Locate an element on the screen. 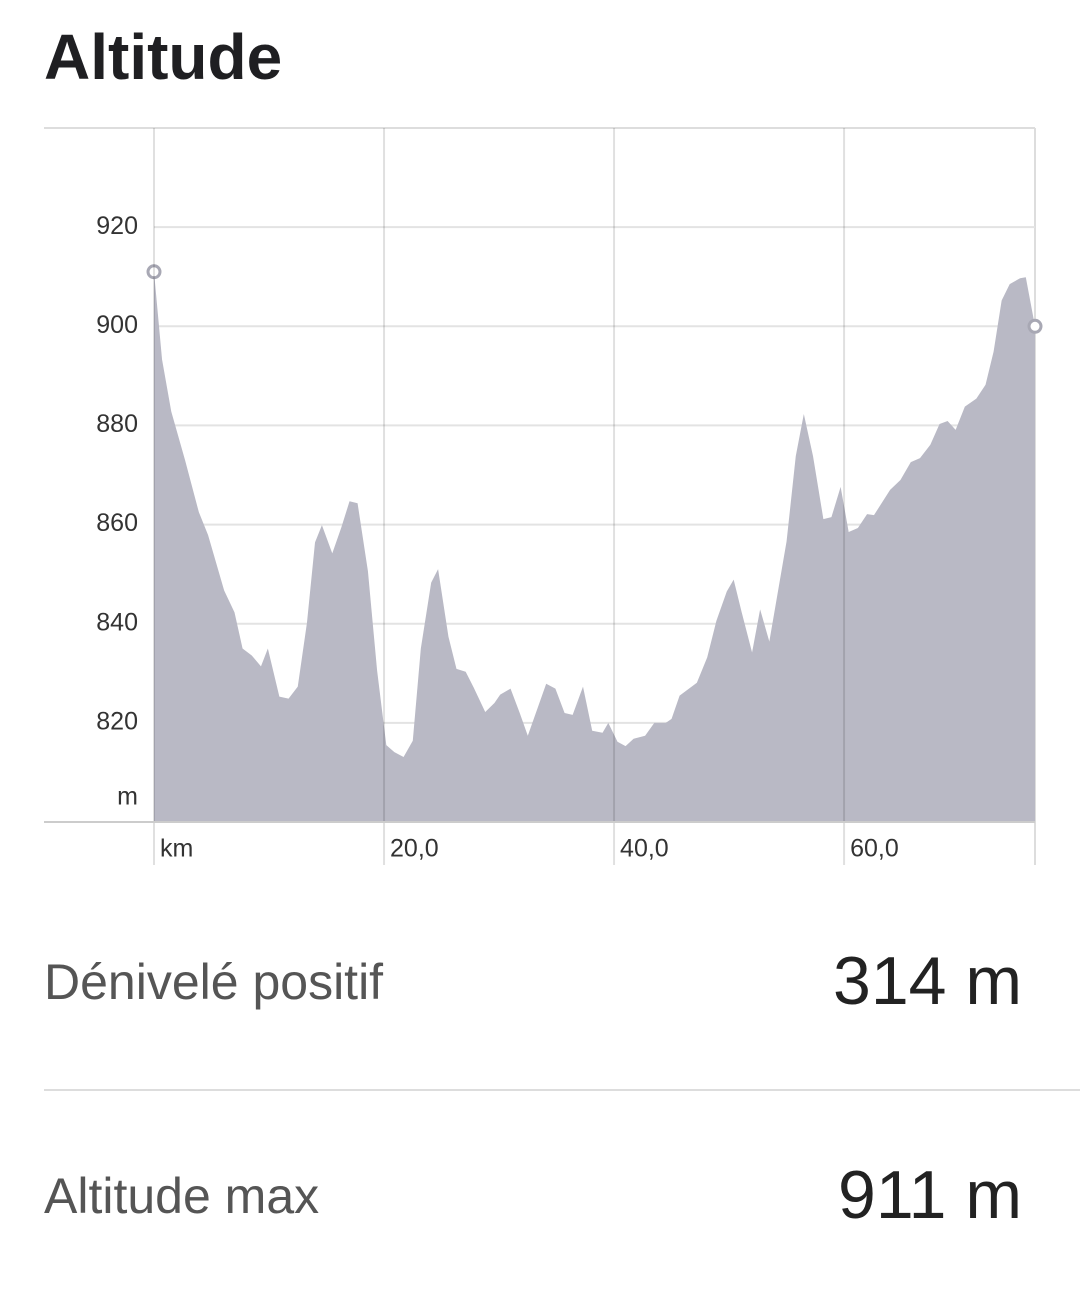 This screenshot has width=1080, height=1300. y-tick-label: 820 is located at coordinates (117, 721).